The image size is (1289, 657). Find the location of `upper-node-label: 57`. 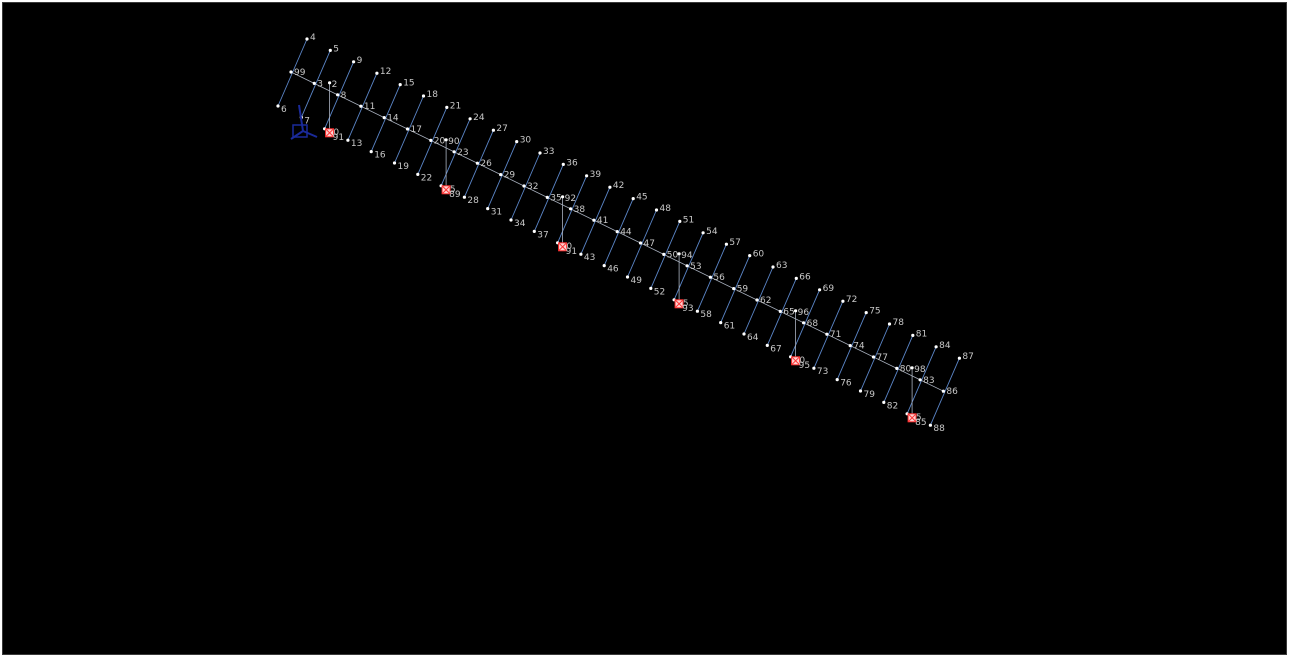

upper-node-label: 57 is located at coordinates (734, 243).